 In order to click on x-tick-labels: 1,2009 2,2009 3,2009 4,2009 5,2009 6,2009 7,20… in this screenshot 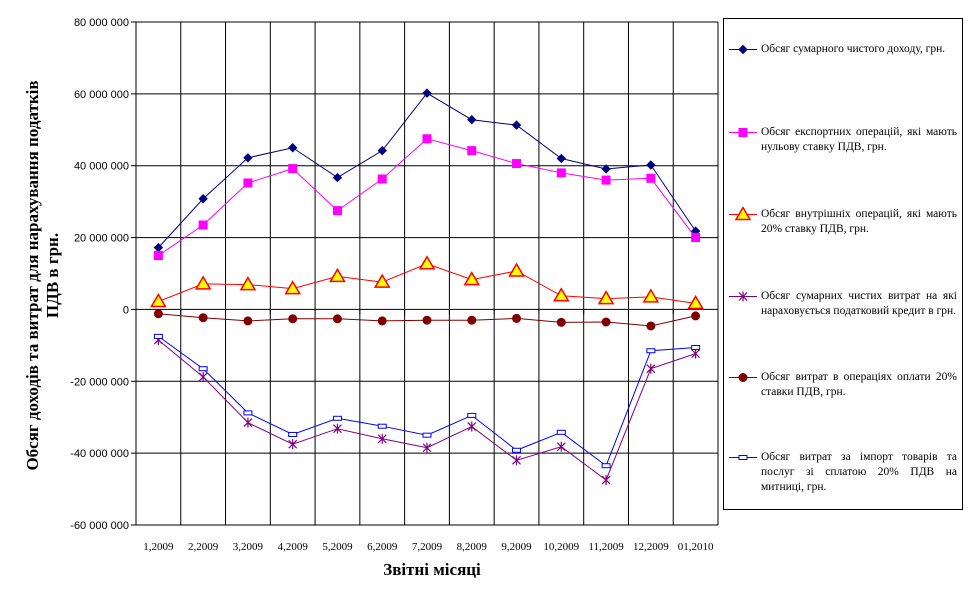, I will do `click(428, 547)`.